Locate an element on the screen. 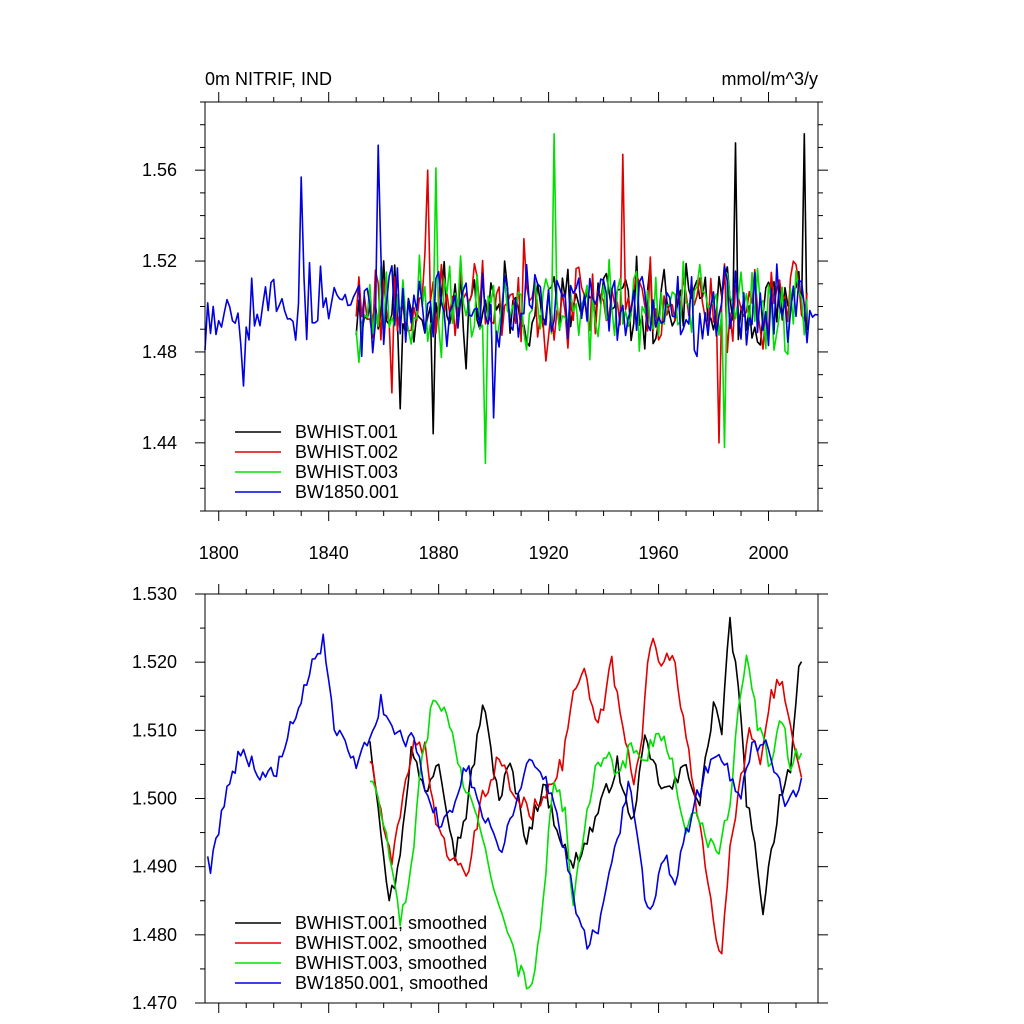 This screenshot has height=1024, width=1024. x-tick-label: 1960 is located at coordinates (659, 553).